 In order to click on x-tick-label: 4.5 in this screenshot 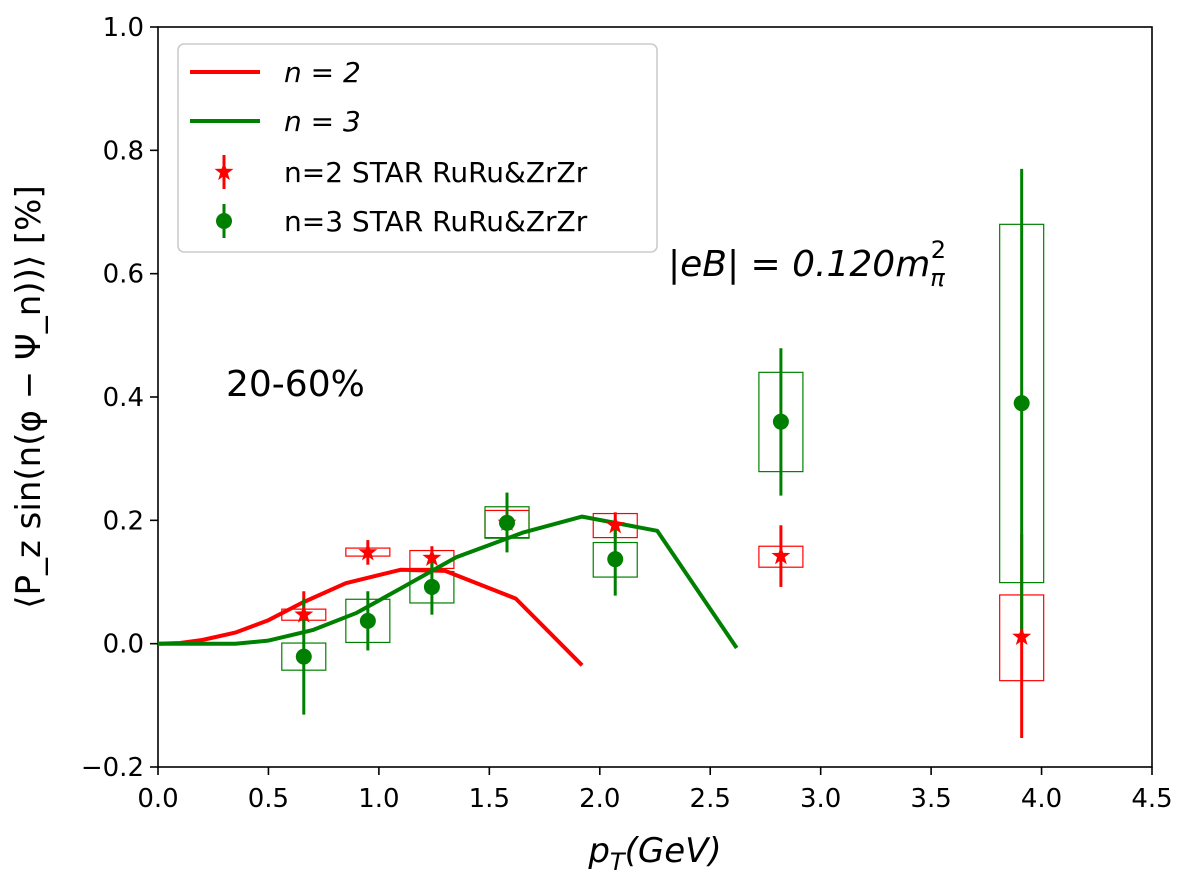, I will do `click(1151, 799)`.